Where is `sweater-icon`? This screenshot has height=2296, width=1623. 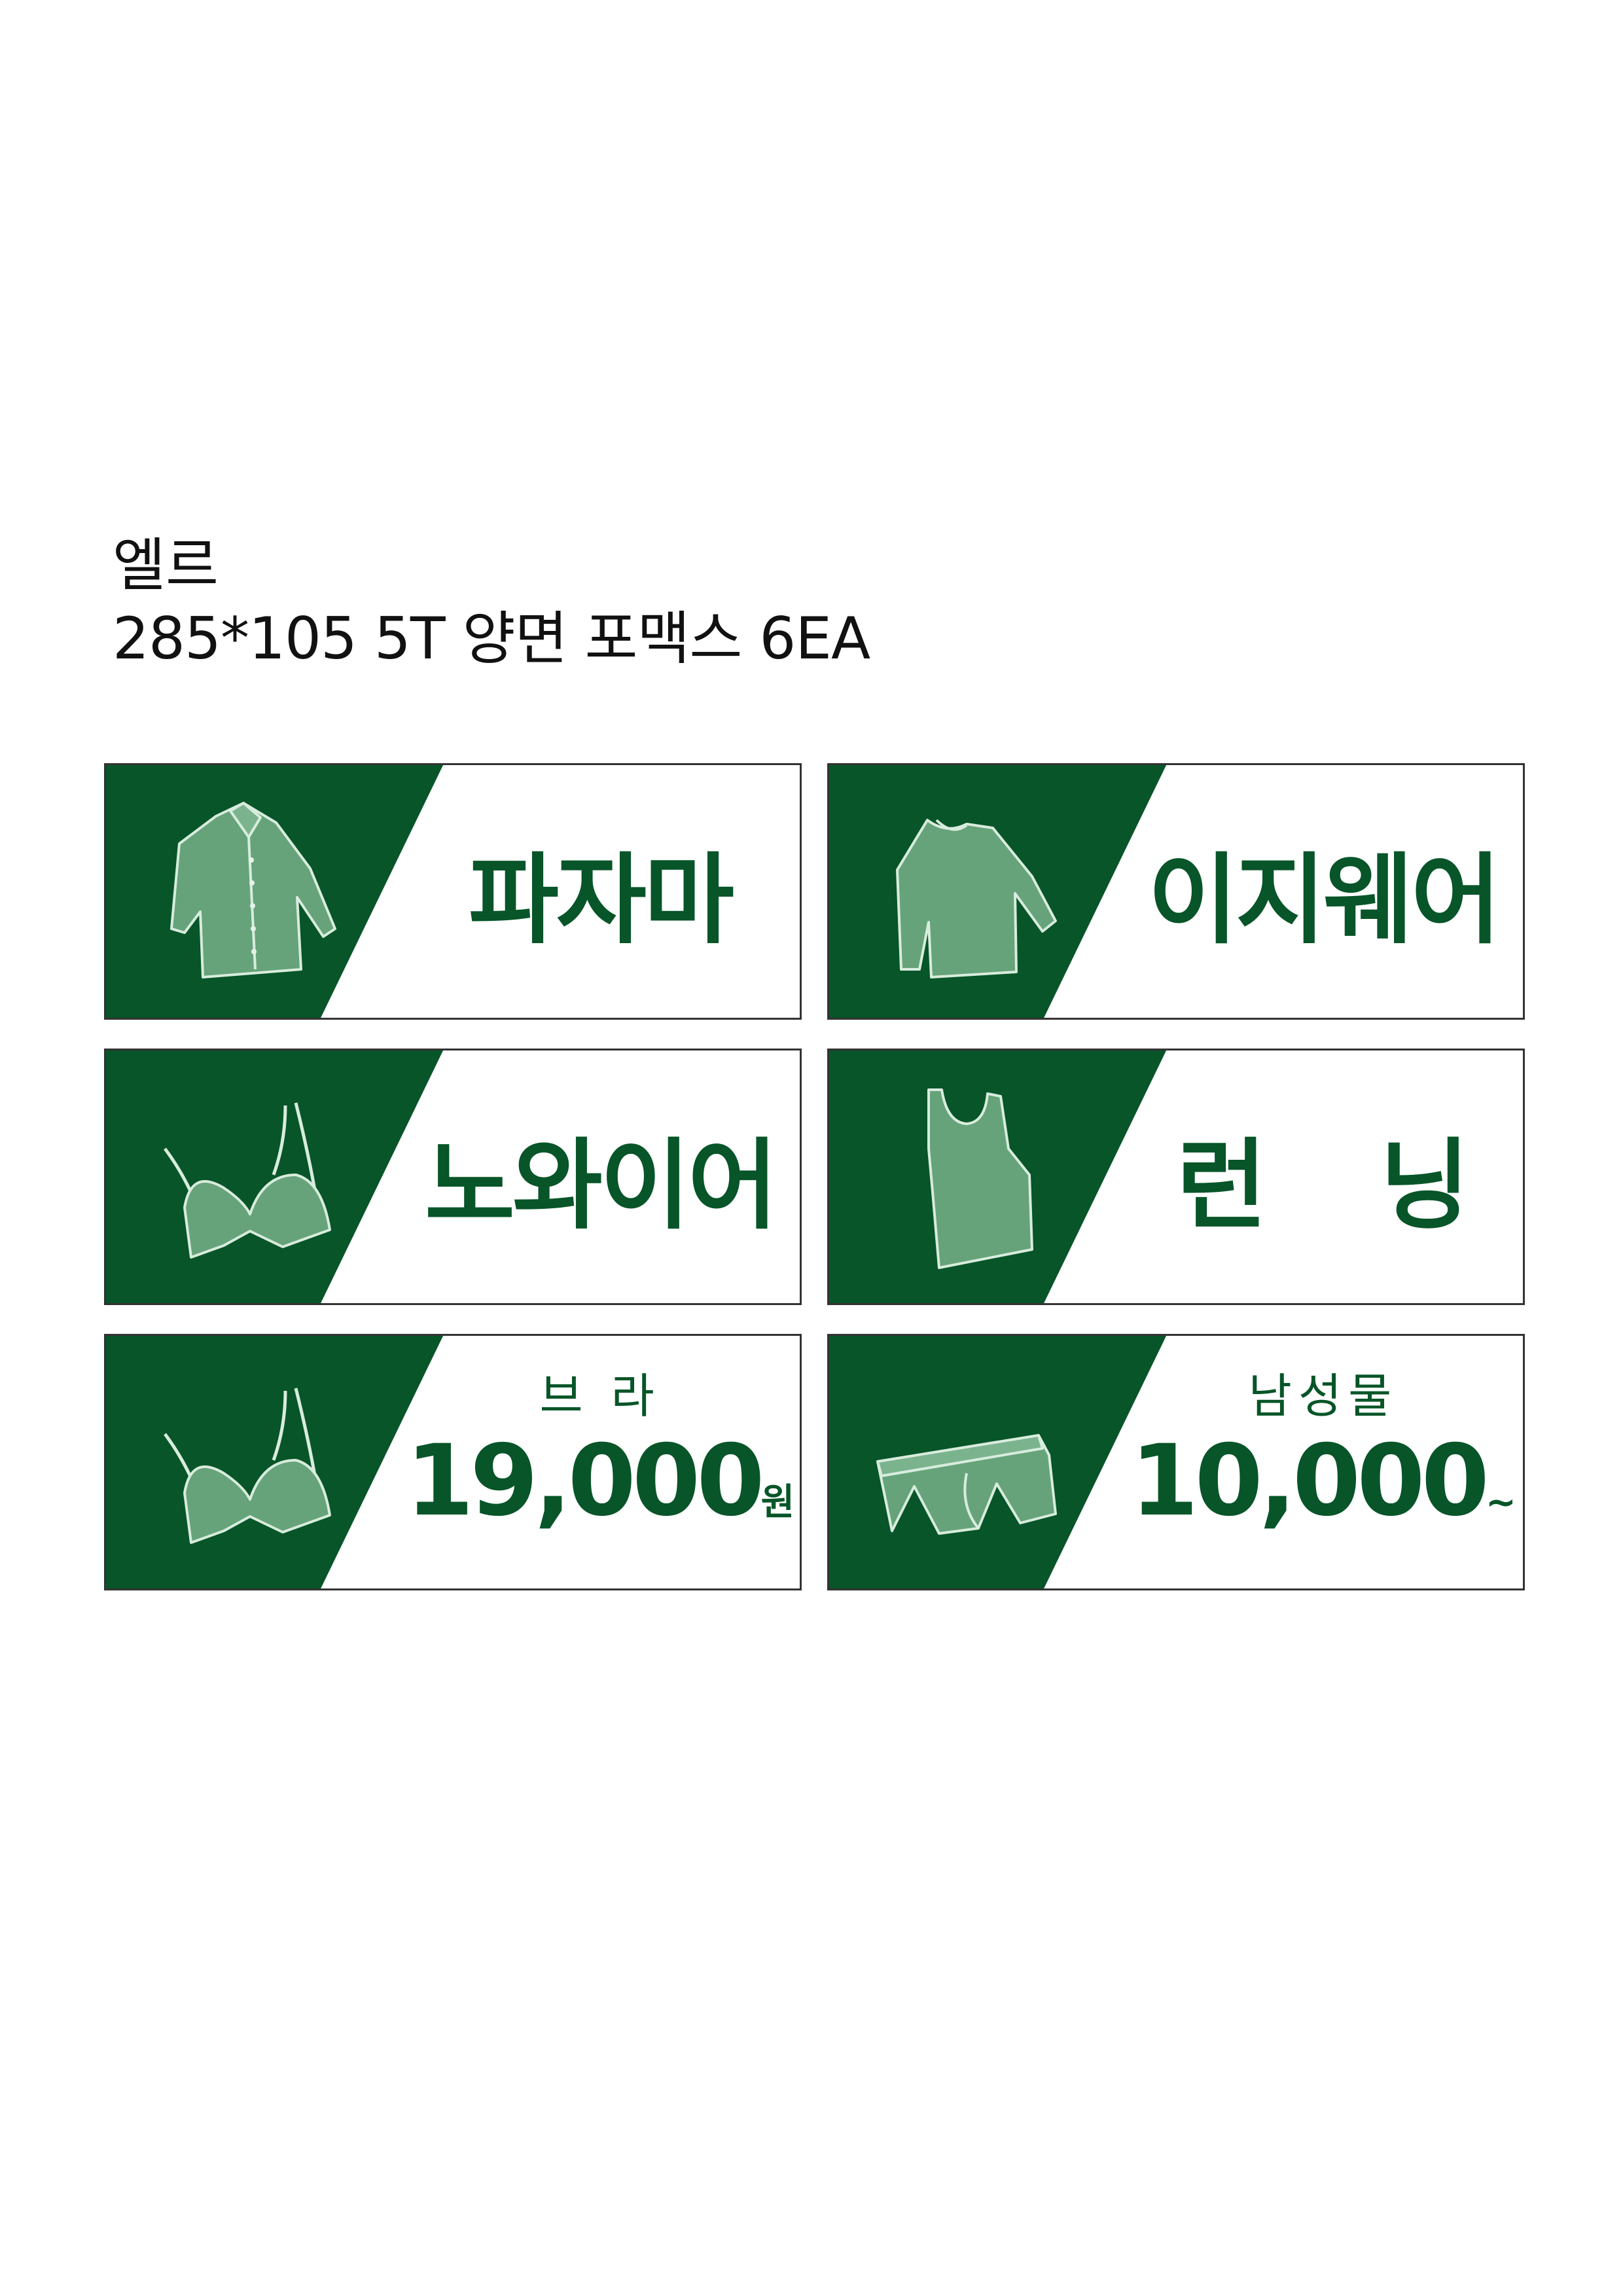
sweater-icon is located at coordinates (976, 898).